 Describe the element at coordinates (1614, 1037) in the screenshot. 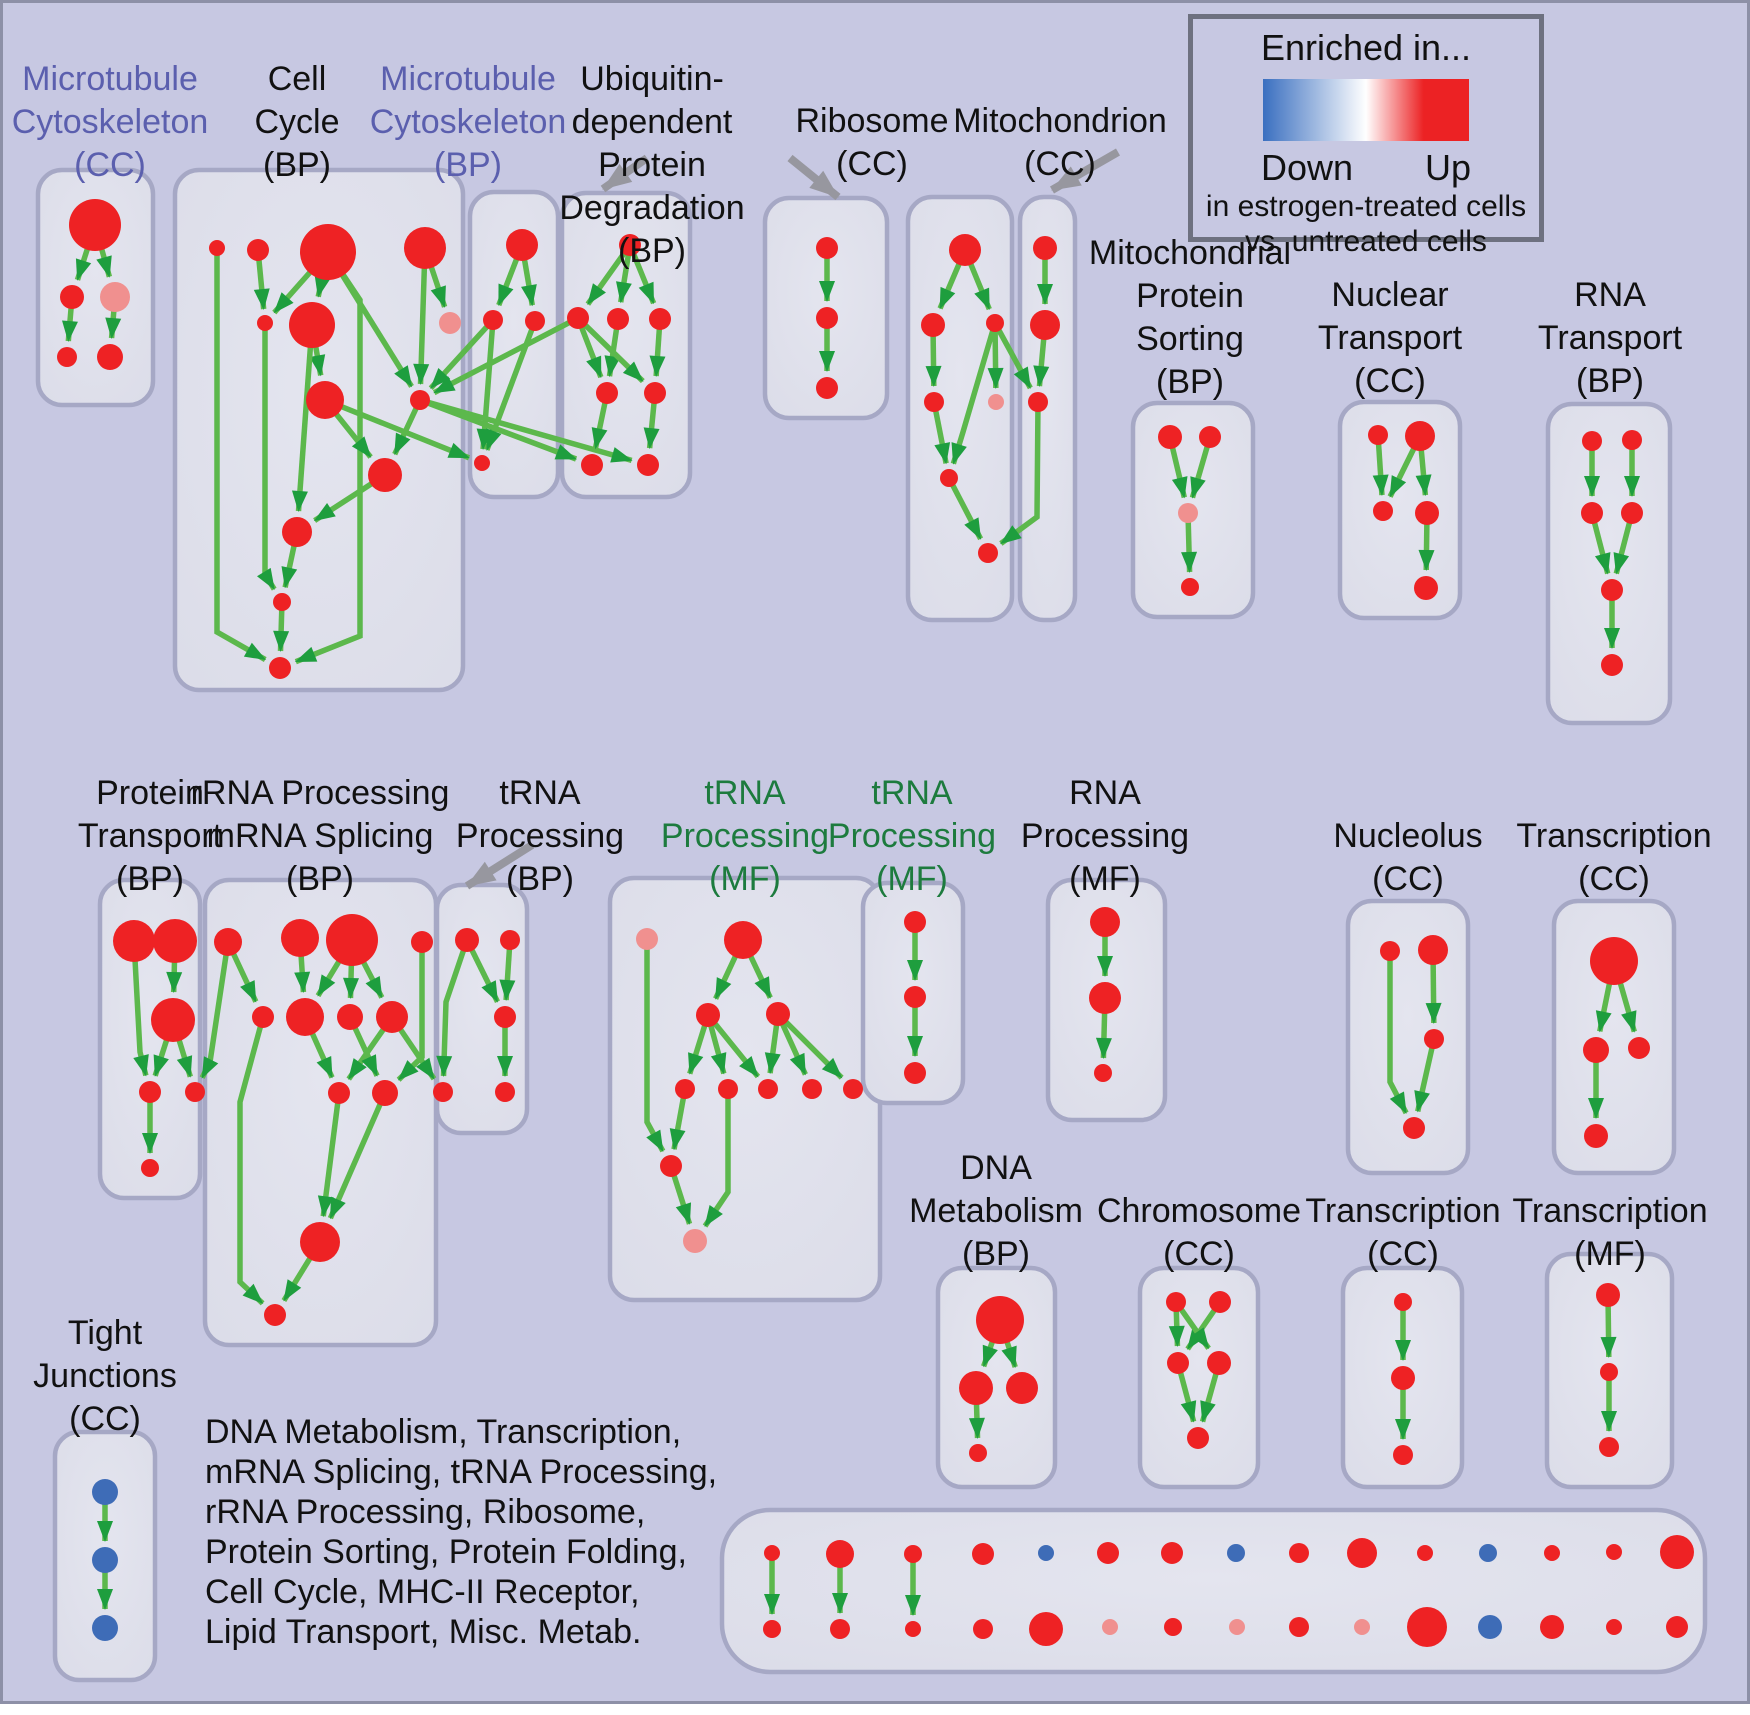

I see `cluster-box-transcription-cc-mid` at that location.